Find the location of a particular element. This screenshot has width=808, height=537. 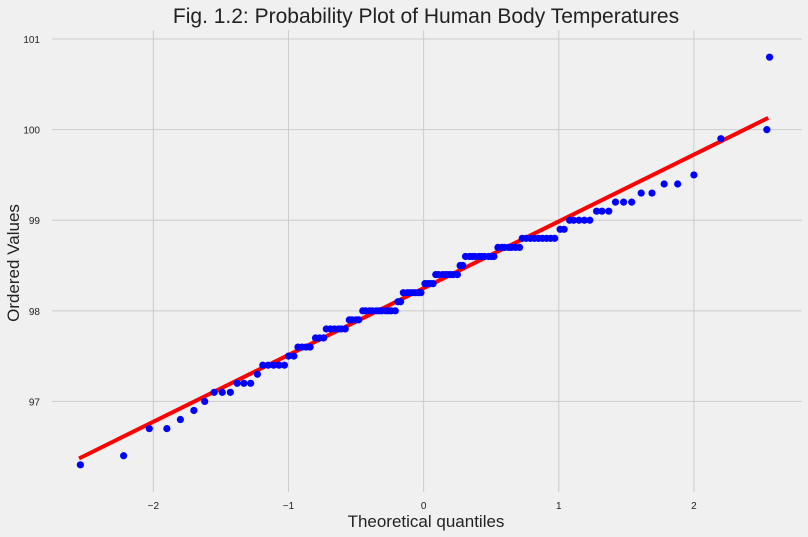

x-tick-label: 2 is located at coordinates (694, 506).